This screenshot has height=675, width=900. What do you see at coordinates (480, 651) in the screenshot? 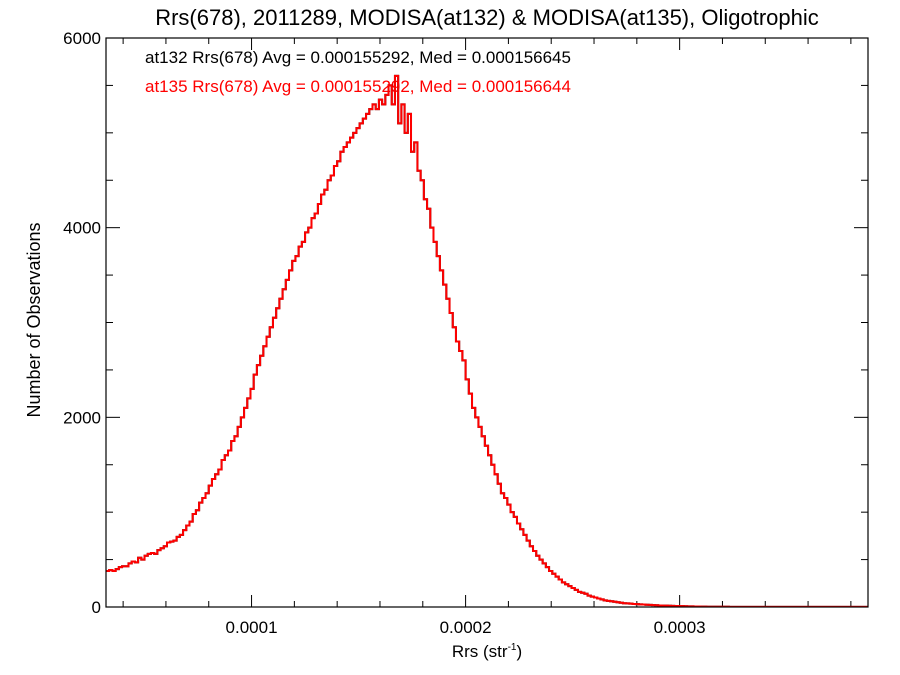
I see `x-axis-label-main: Rrs (str` at bounding box center [480, 651].